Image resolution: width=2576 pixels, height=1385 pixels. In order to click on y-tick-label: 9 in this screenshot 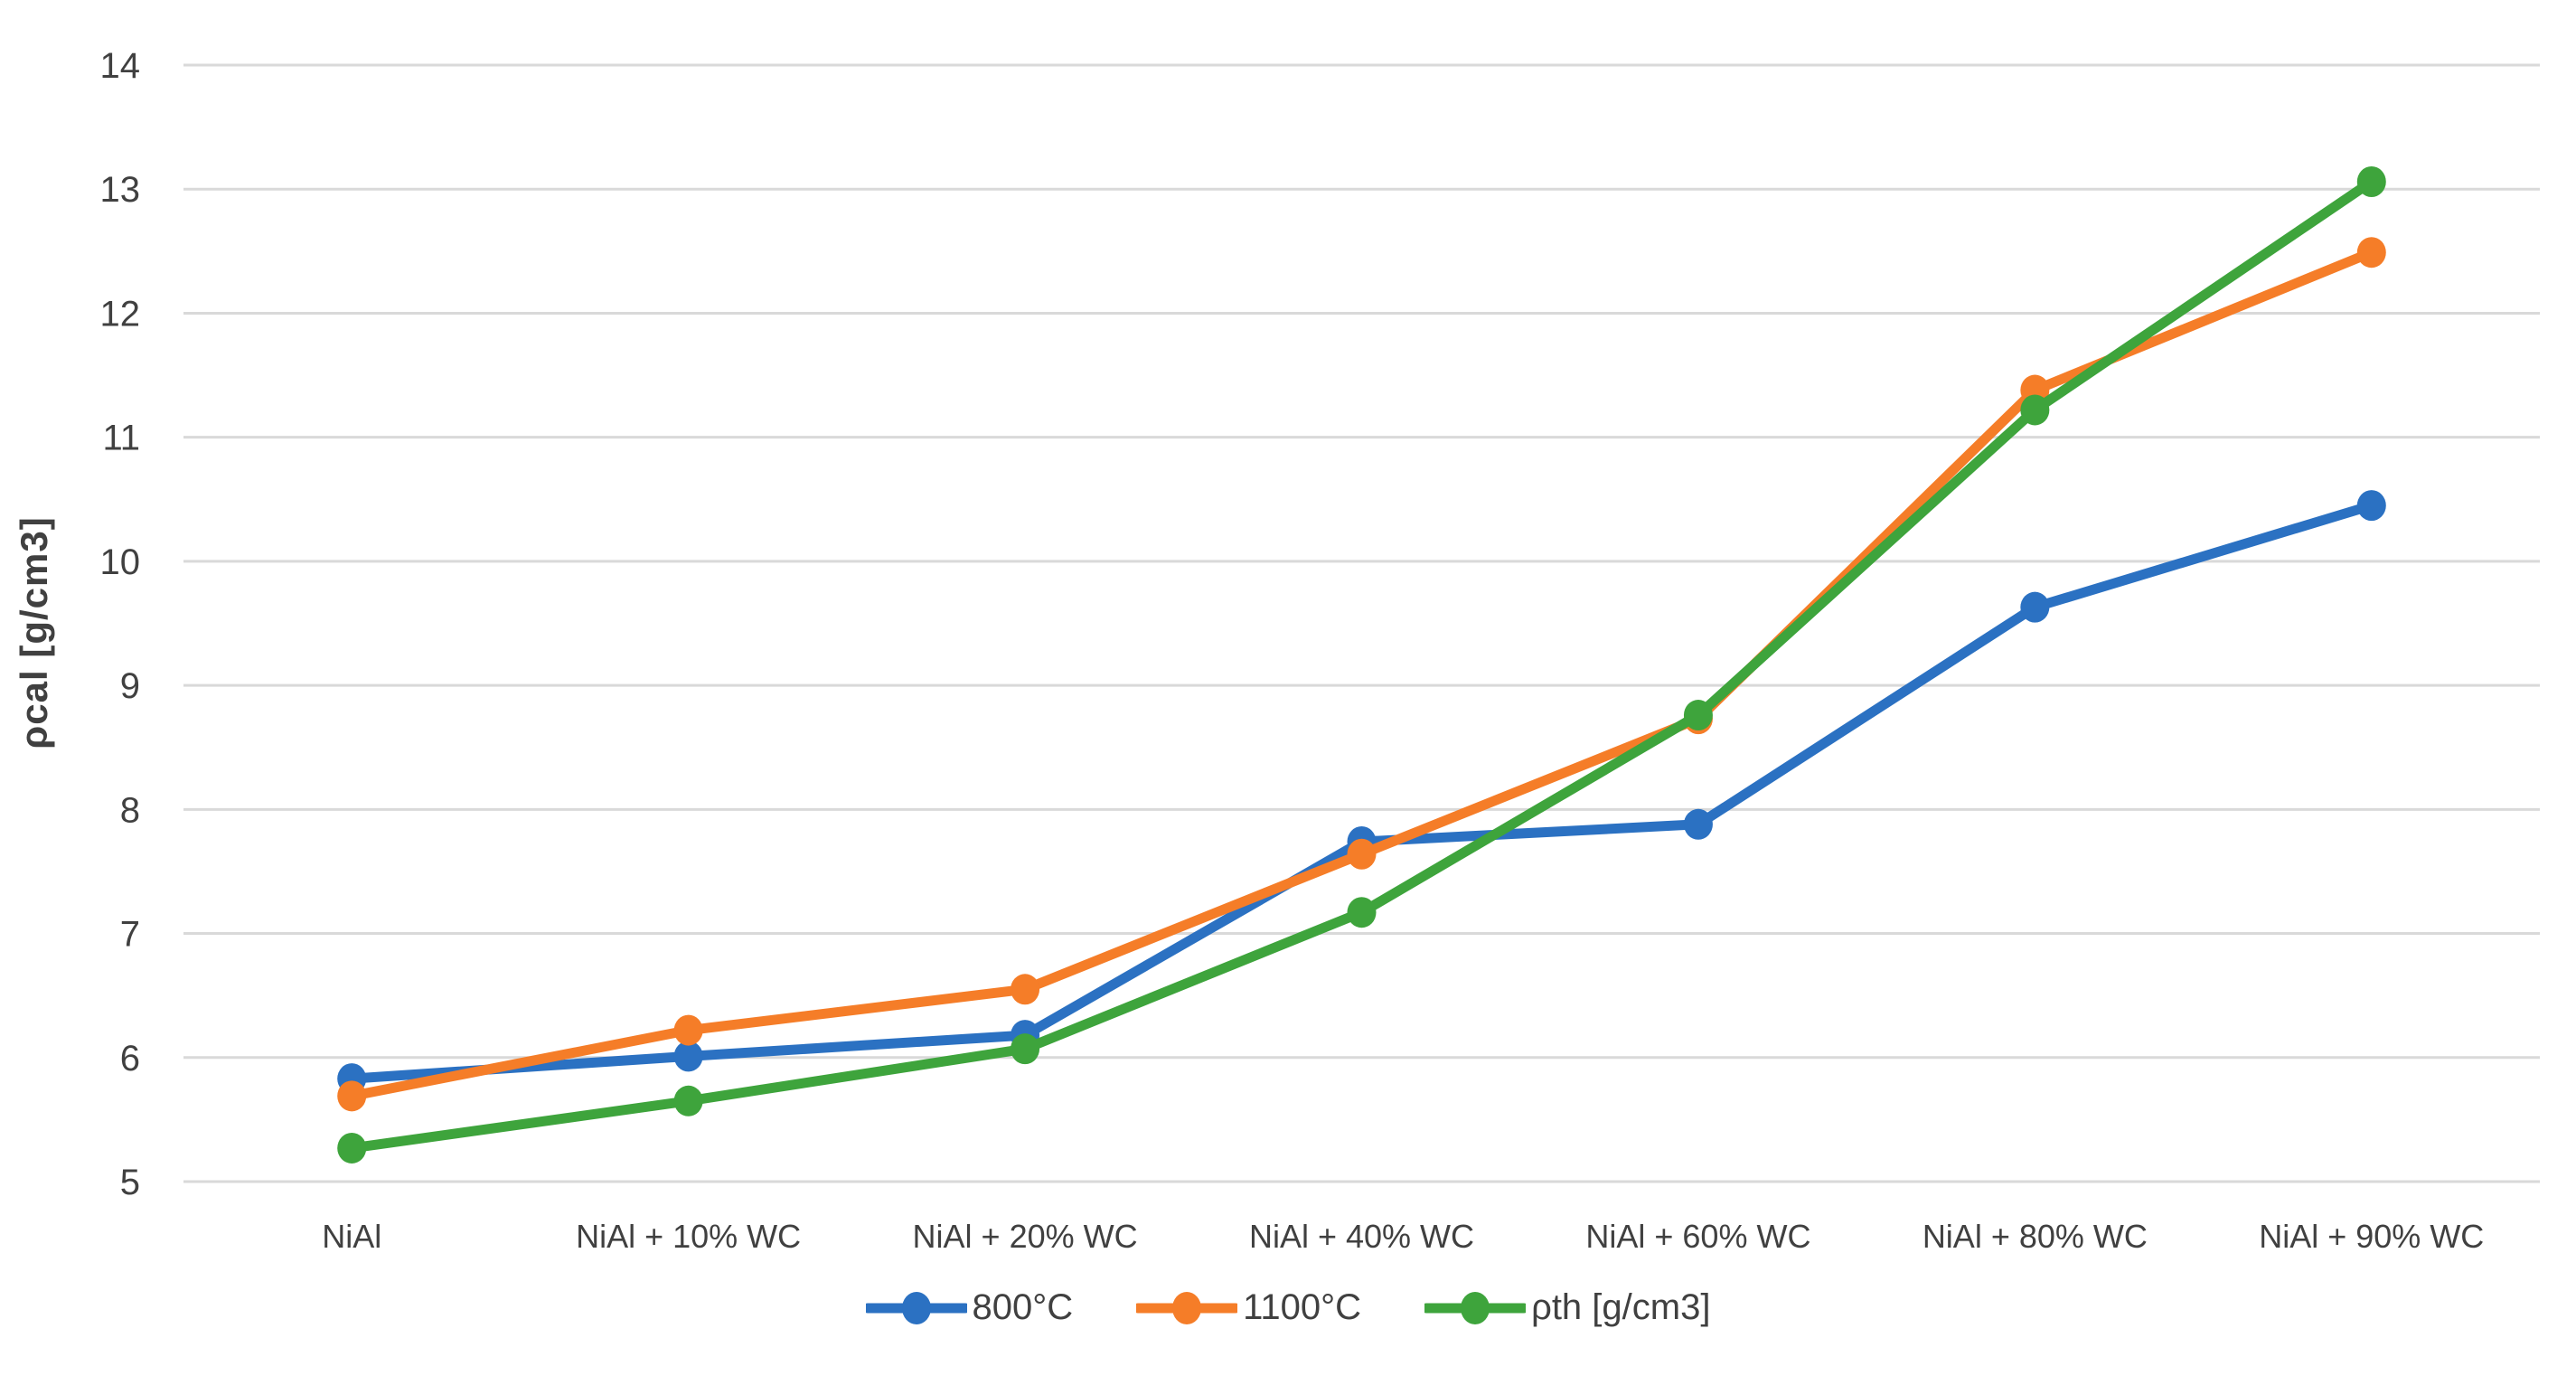, I will do `click(130, 686)`.